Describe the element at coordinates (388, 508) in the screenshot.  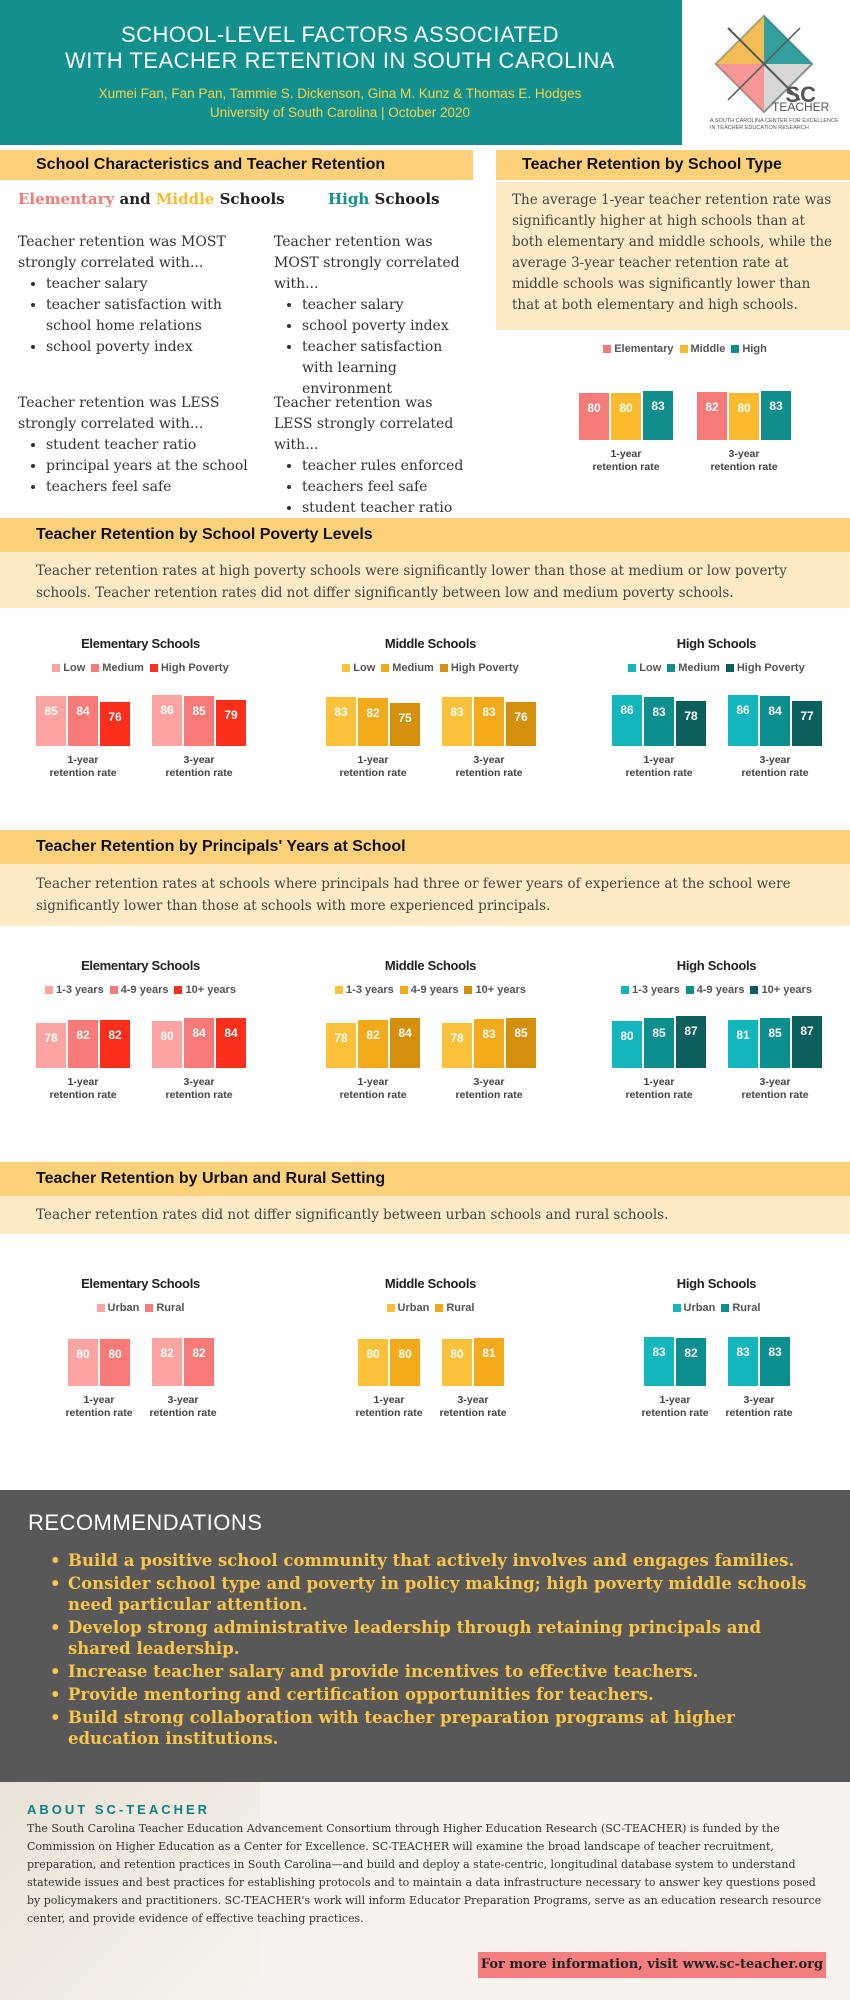
I see `list-item: student teacher ratio` at that location.